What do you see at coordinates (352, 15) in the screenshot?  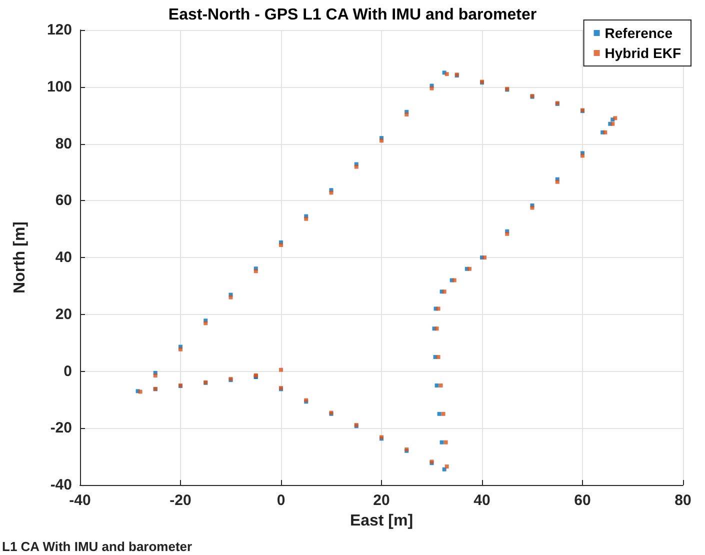 I see `chart-title: East-North - GPS L1 CA With IMU and barometer` at bounding box center [352, 15].